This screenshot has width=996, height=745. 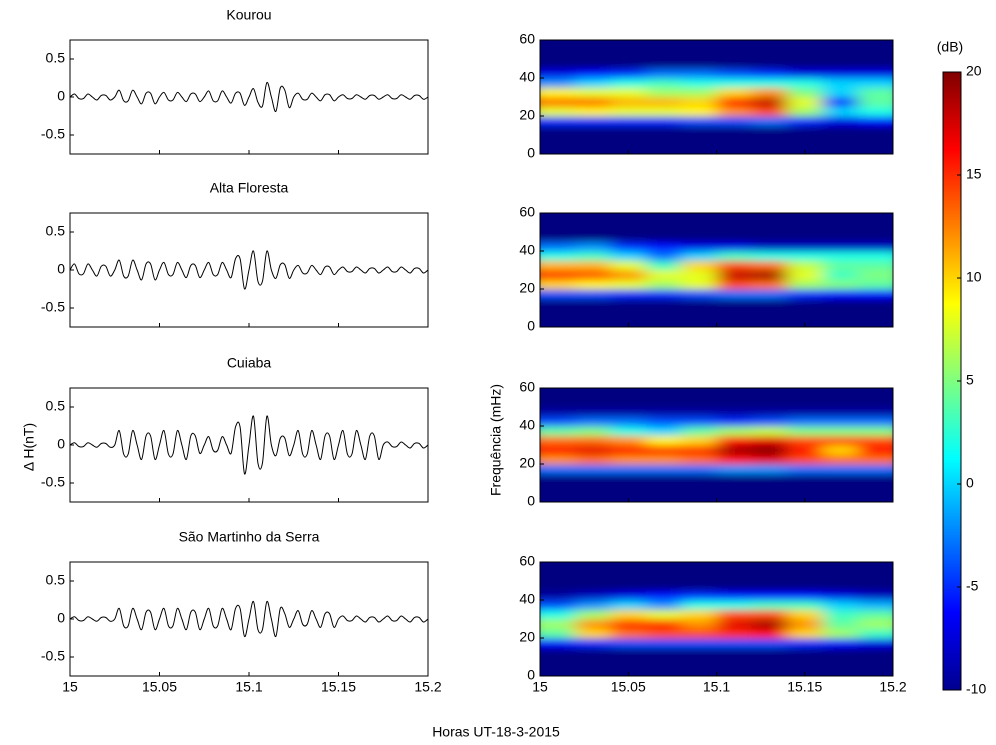 I want to click on heatmap-cells, so click(x=716, y=619).